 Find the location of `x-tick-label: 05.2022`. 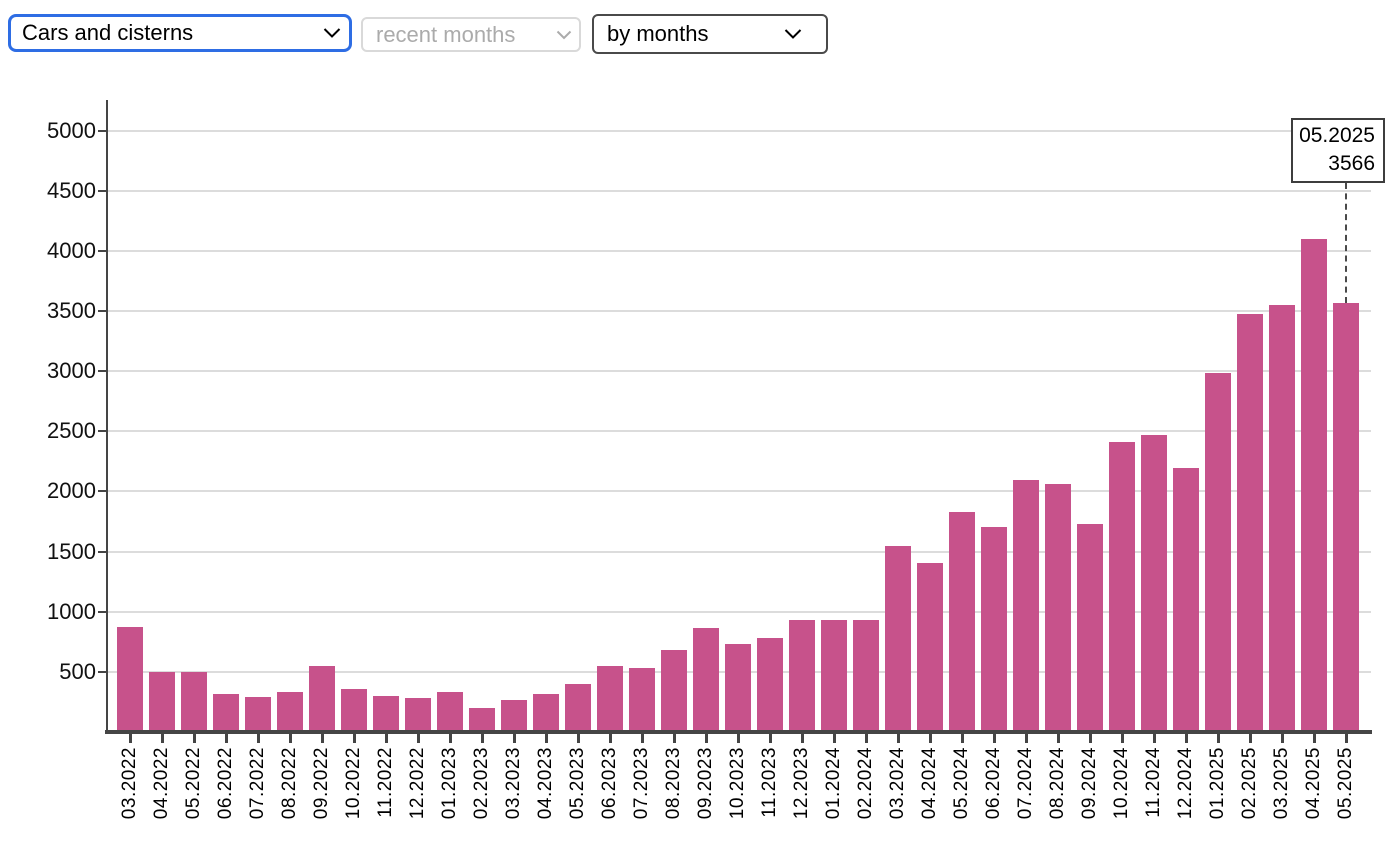

x-tick-label: 05.2022 is located at coordinates (193, 783).